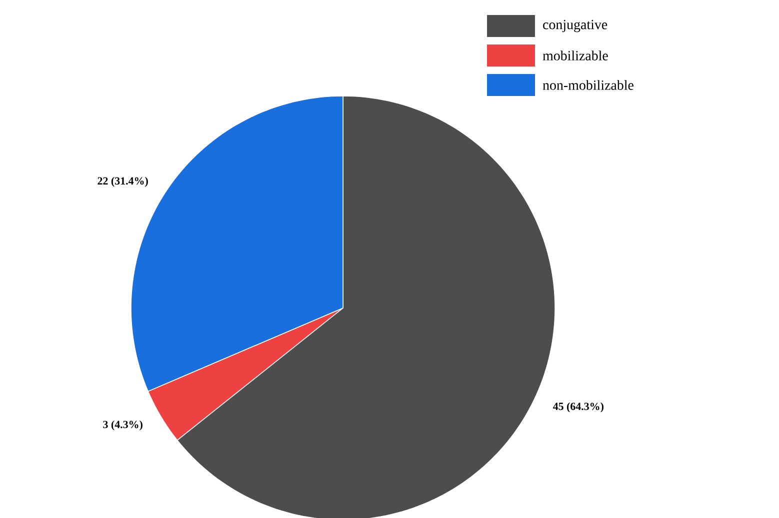 This screenshot has width=779, height=518. What do you see at coordinates (575, 55) in the screenshot?
I see `legend-label: mobilizable` at bounding box center [575, 55].